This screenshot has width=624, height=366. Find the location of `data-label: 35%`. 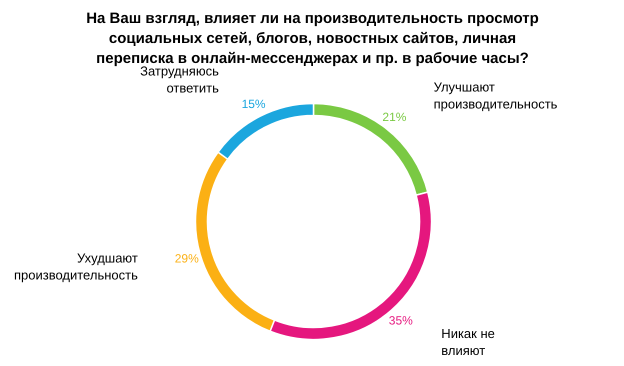

data-label: 35% is located at coordinates (401, 321).